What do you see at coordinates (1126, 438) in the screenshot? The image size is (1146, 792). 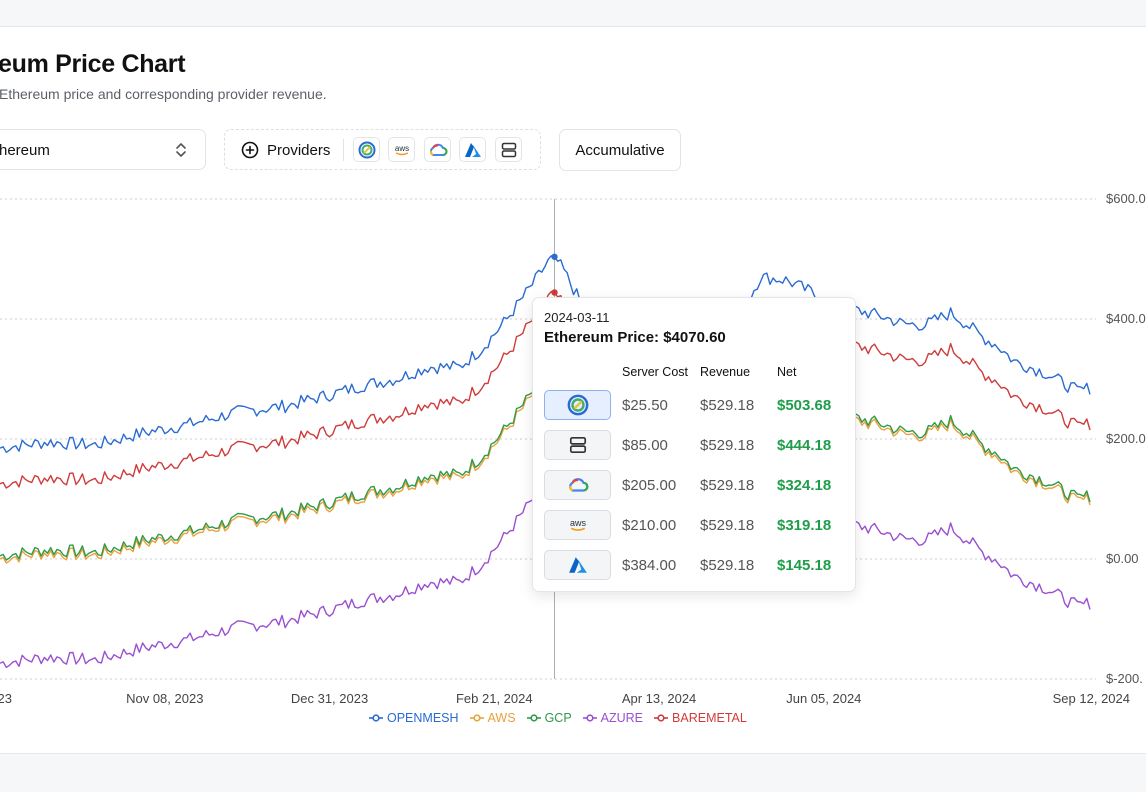 I see `y-tick-label: $200.0` at bounding box center [1126, 438].